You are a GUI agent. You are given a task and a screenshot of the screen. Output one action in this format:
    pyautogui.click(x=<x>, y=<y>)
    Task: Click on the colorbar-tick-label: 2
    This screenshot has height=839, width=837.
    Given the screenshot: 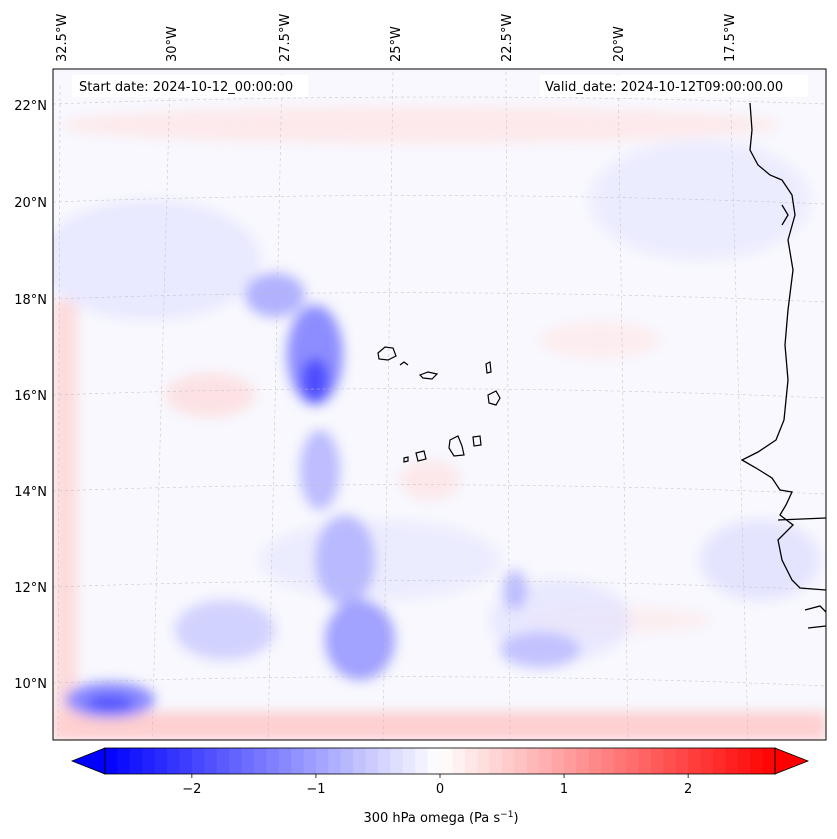 What is the action you would take?
    pyautogui.click(x=688, y=789)
    